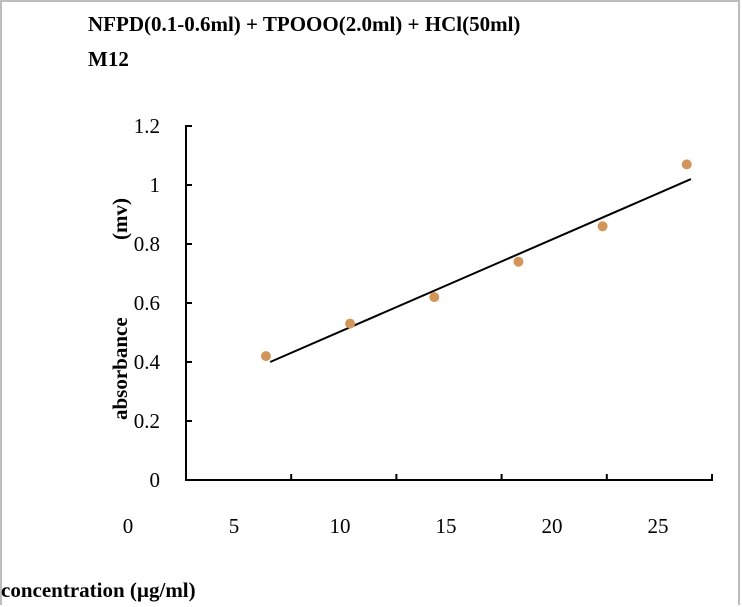  I want to click on x-tick-label: 25, so click(658, 526).